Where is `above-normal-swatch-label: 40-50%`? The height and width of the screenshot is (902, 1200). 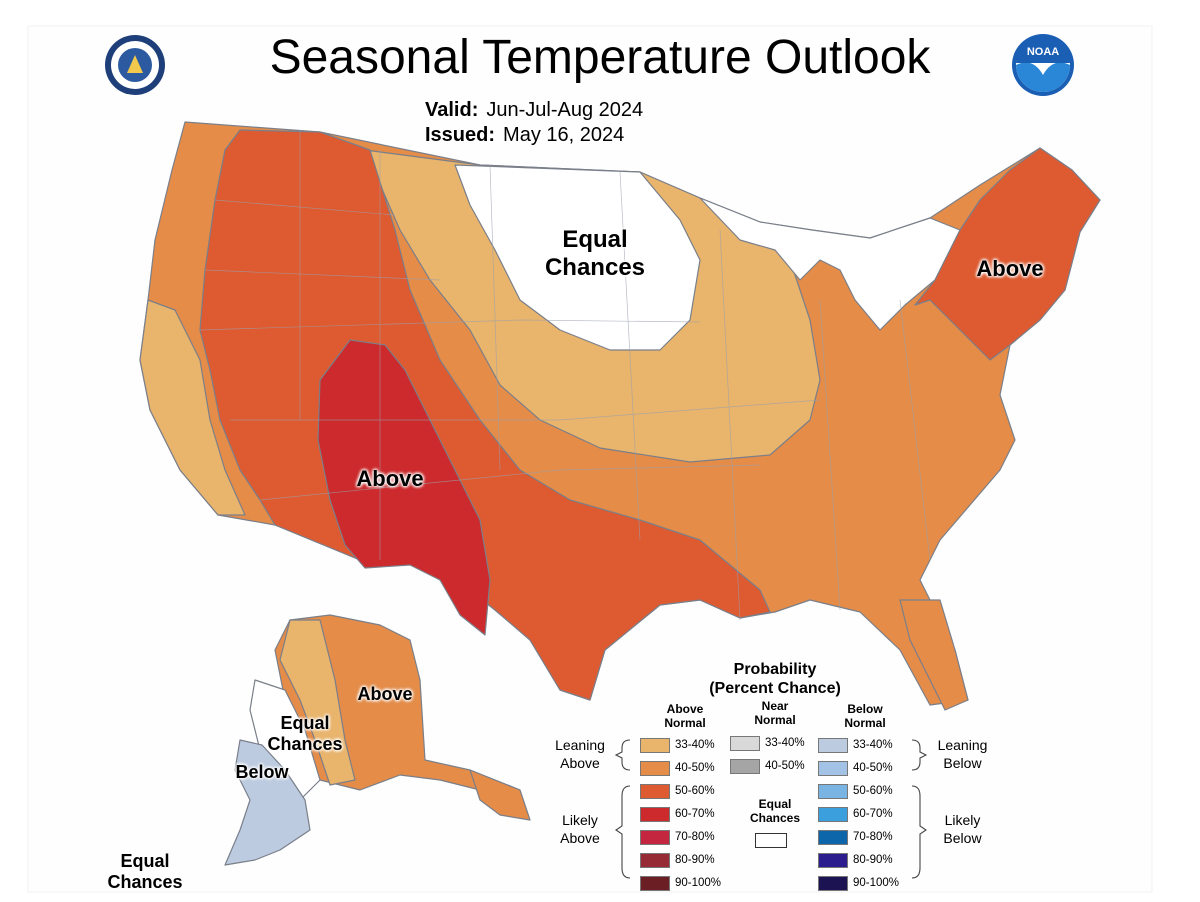
above-normal-swatch-label: 40-50% is located at coordinates (695, 768).